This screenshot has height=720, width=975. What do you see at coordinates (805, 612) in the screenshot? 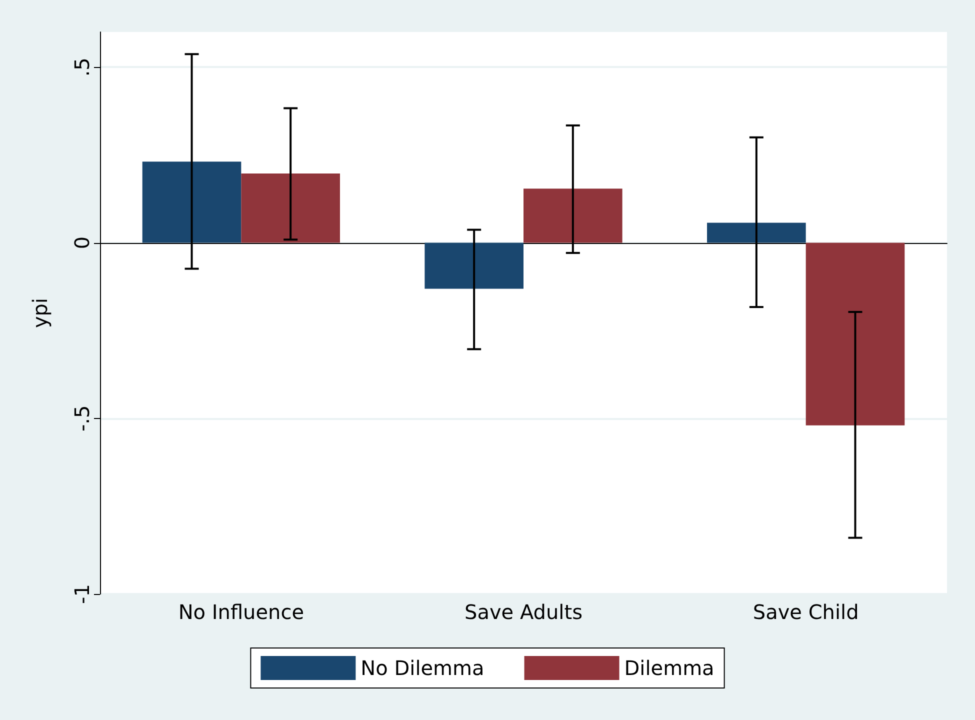
I see `x-tick-label: Save Child` at bounding box center [805, 612].